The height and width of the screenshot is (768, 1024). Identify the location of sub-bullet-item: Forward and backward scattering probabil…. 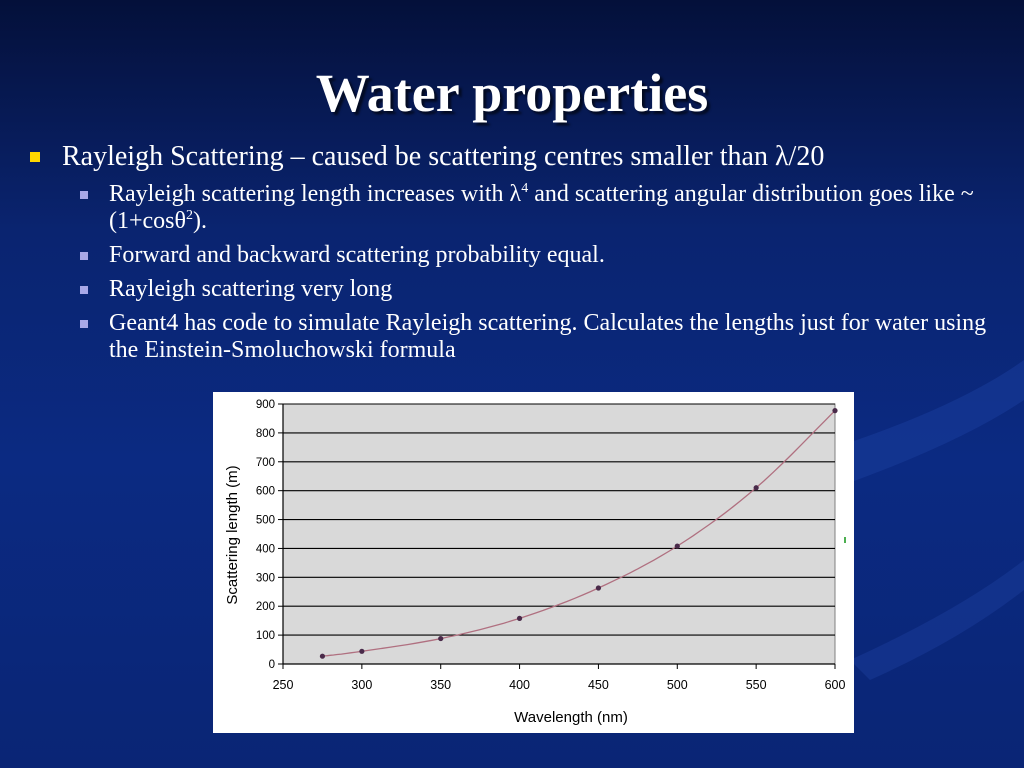
(534, 255).